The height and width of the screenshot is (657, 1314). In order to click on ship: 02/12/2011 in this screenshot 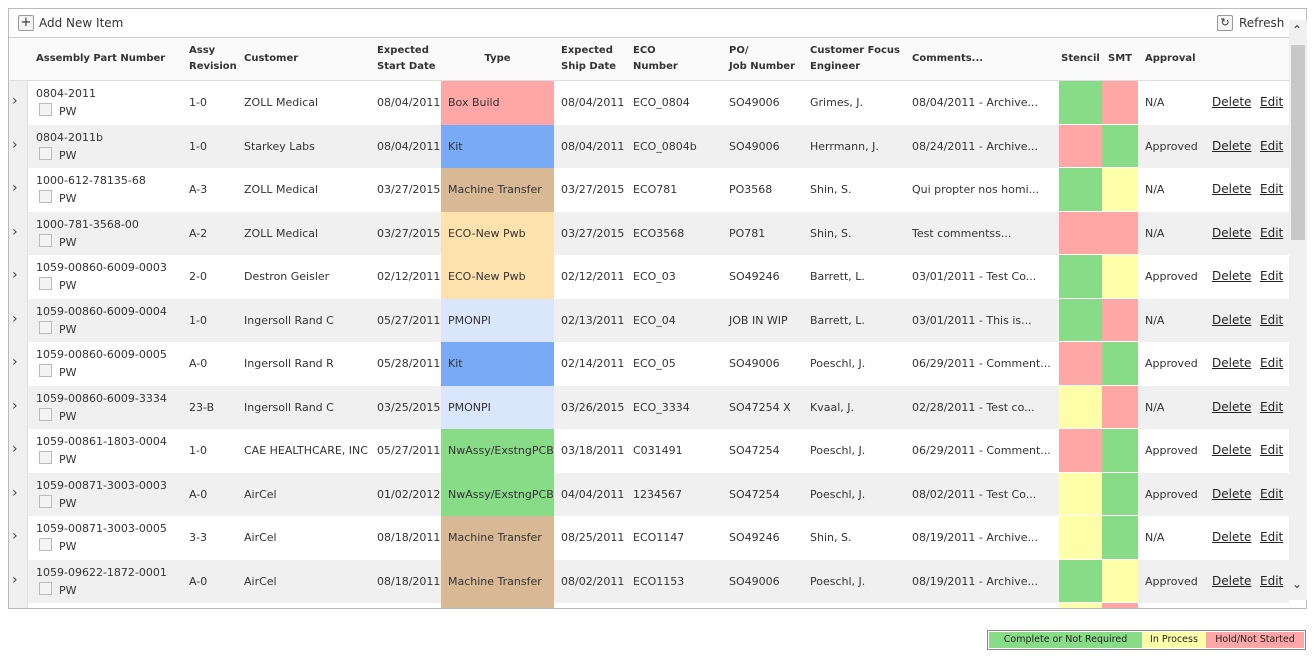, I will do `click(593, 276)`.